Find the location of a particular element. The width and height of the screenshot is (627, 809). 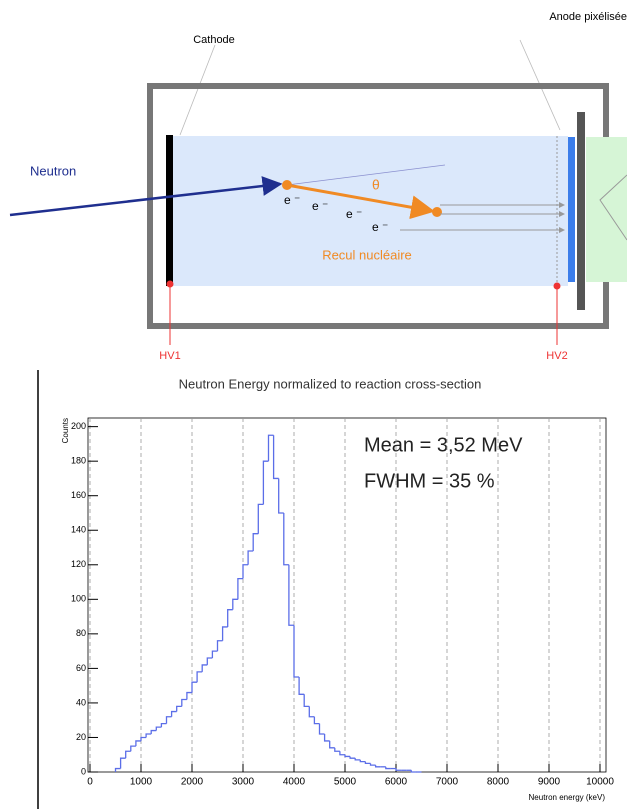

neutron-arrow is located at coordinates (146, 196).